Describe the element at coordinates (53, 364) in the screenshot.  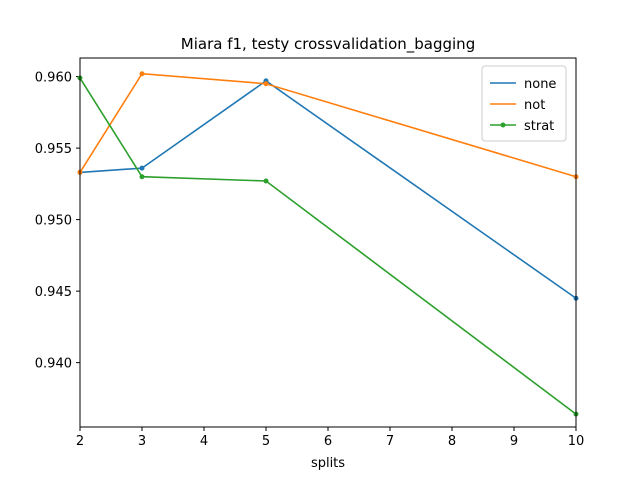
I see `y-tick-label-0.940: 0.940` at that location.